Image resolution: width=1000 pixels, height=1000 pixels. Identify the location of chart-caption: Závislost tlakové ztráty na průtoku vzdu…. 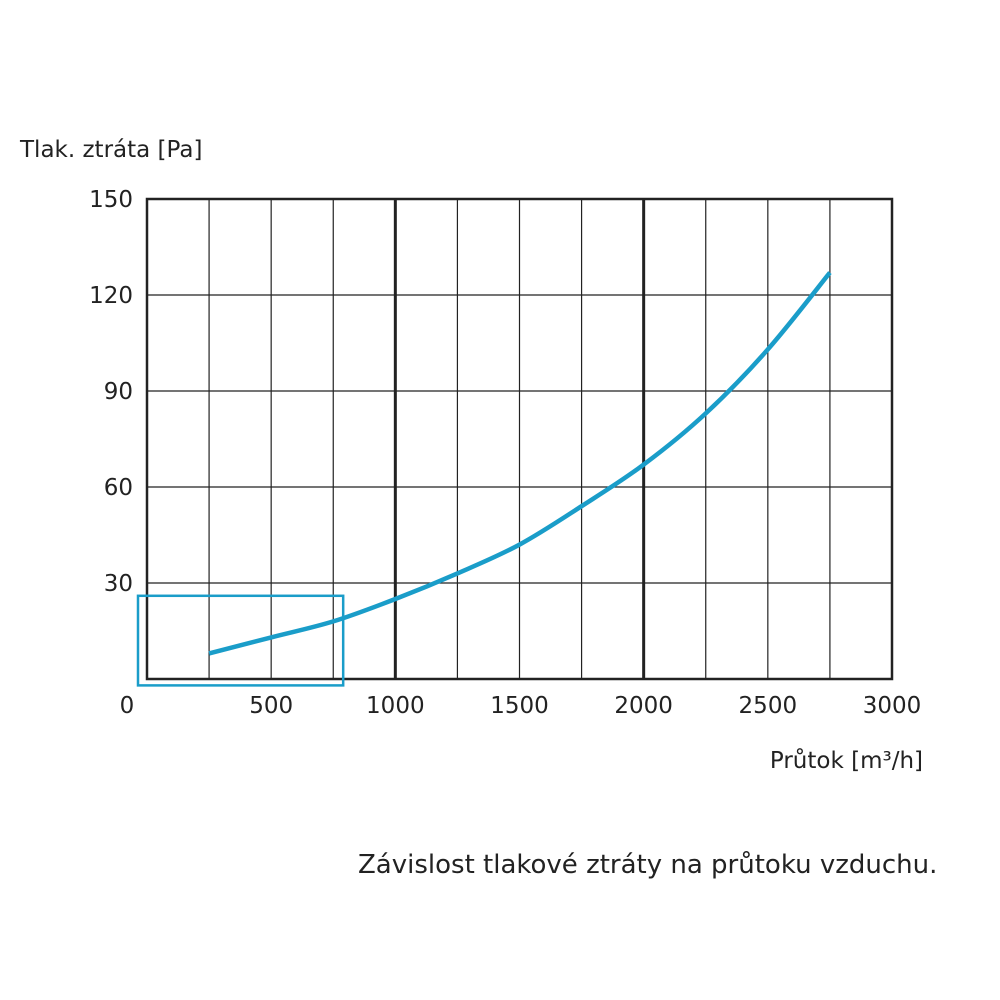
(648, 865).